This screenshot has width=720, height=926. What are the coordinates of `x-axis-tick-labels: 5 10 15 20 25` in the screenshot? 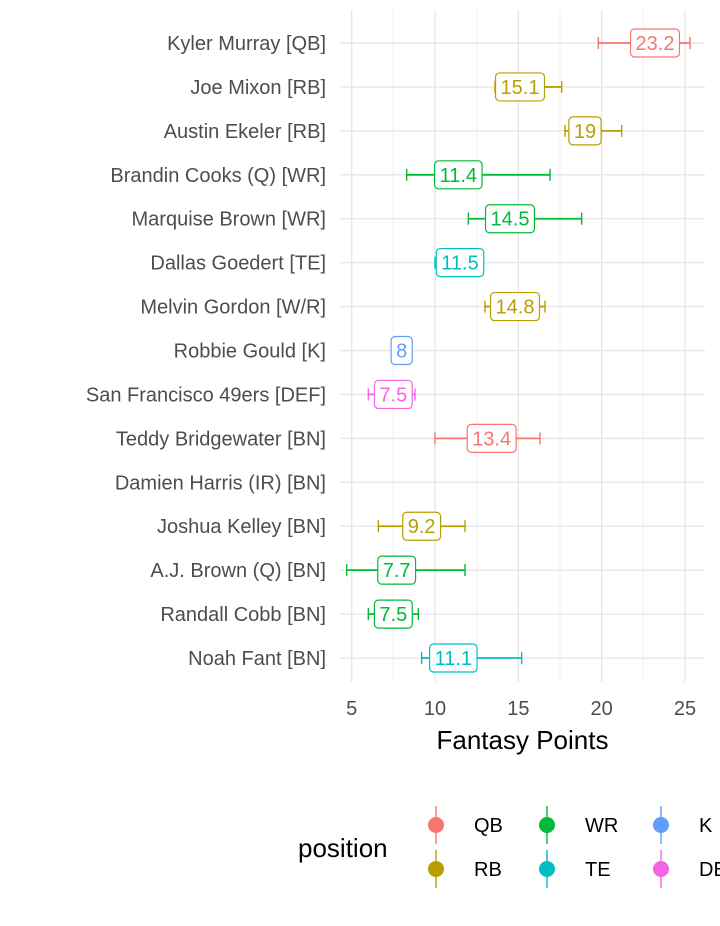 It's located at (521, 709).